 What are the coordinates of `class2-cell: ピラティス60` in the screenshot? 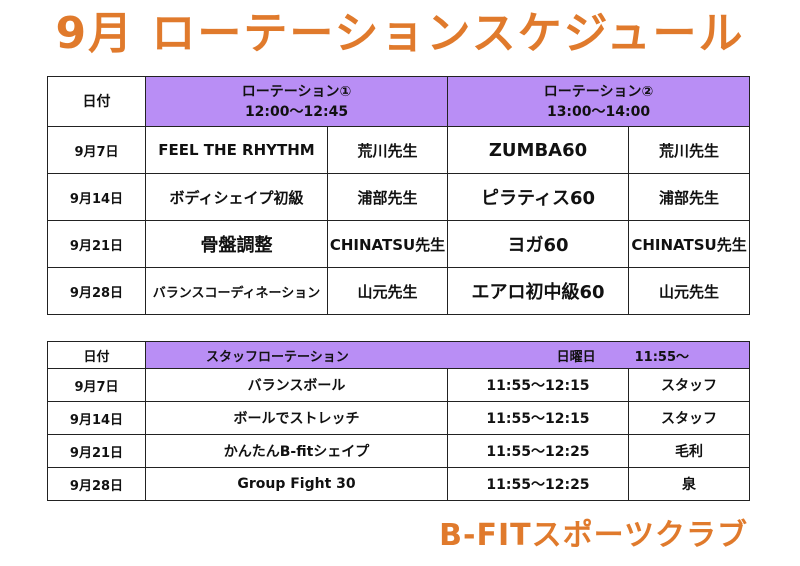 It's located at (538, 197).